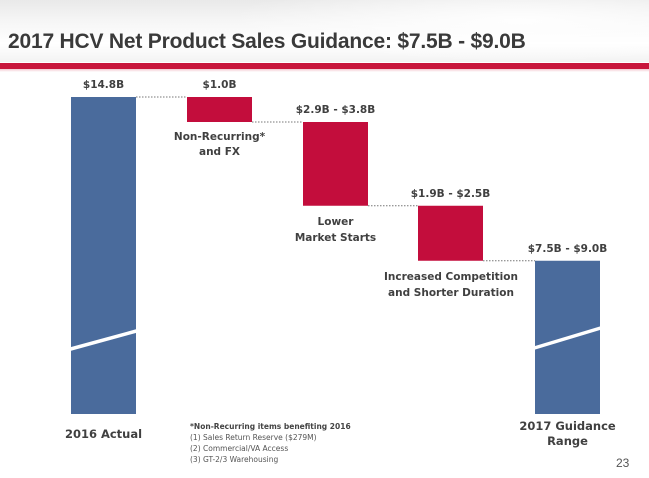 The width and height of the screenshot is (649, 478). I want to click on category-label-competition-line1: Increased Competition, so click(451, 277).